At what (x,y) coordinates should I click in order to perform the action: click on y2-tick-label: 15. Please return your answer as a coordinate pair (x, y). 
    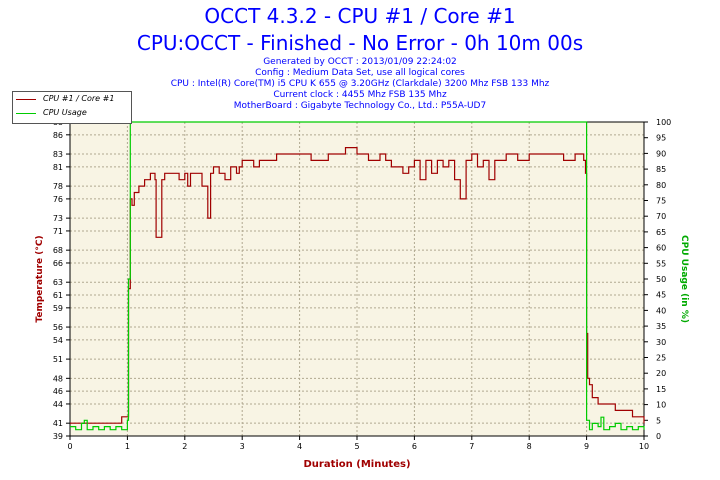
    Looking at the image, I should click on (661, 389).